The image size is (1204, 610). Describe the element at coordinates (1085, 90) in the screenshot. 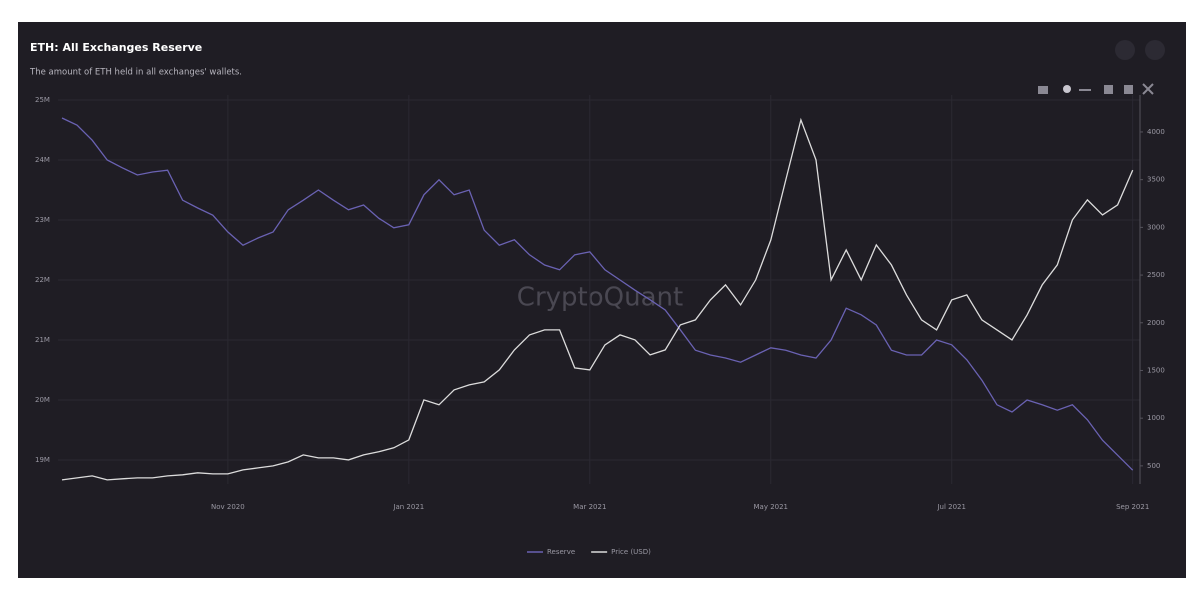

I see `pan-icon` at that location.